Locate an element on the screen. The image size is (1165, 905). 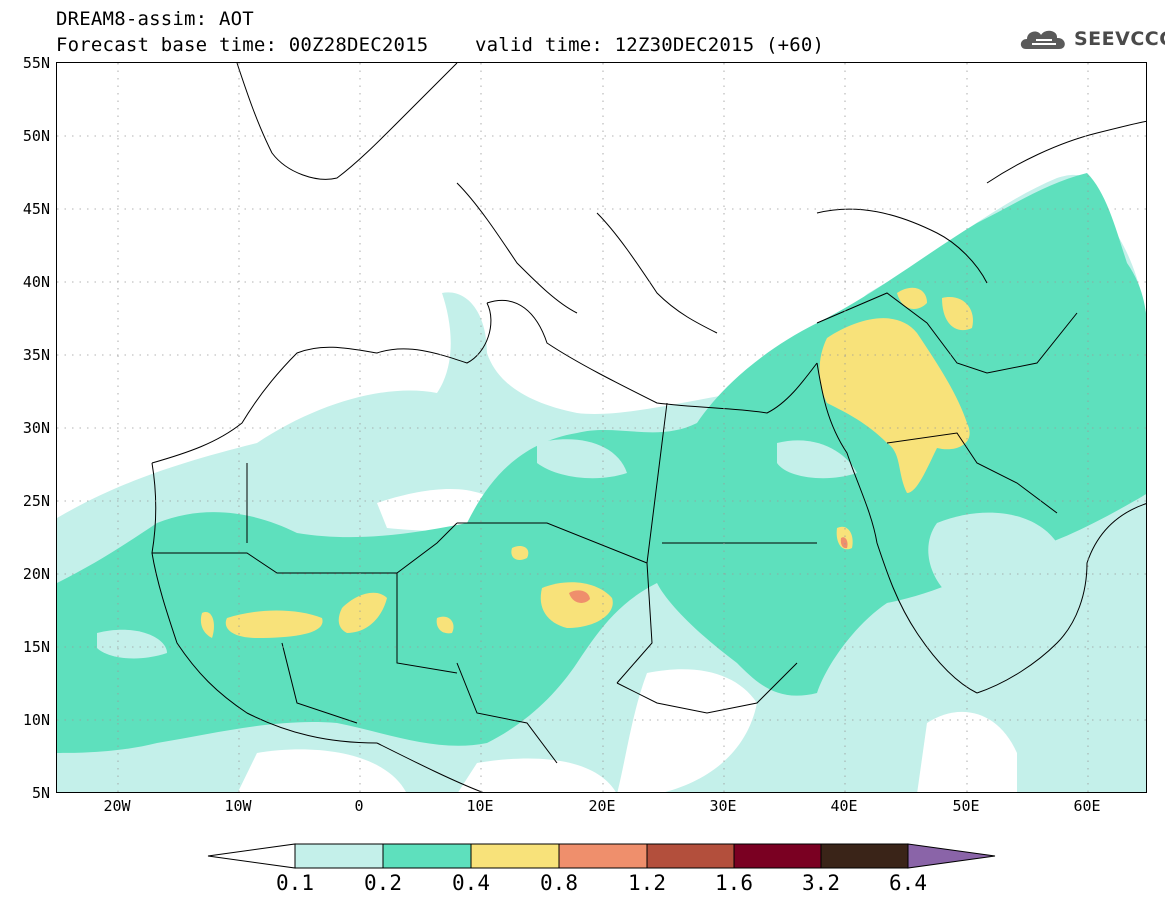
lat-label: 40N is located at coordinates (36, 282).